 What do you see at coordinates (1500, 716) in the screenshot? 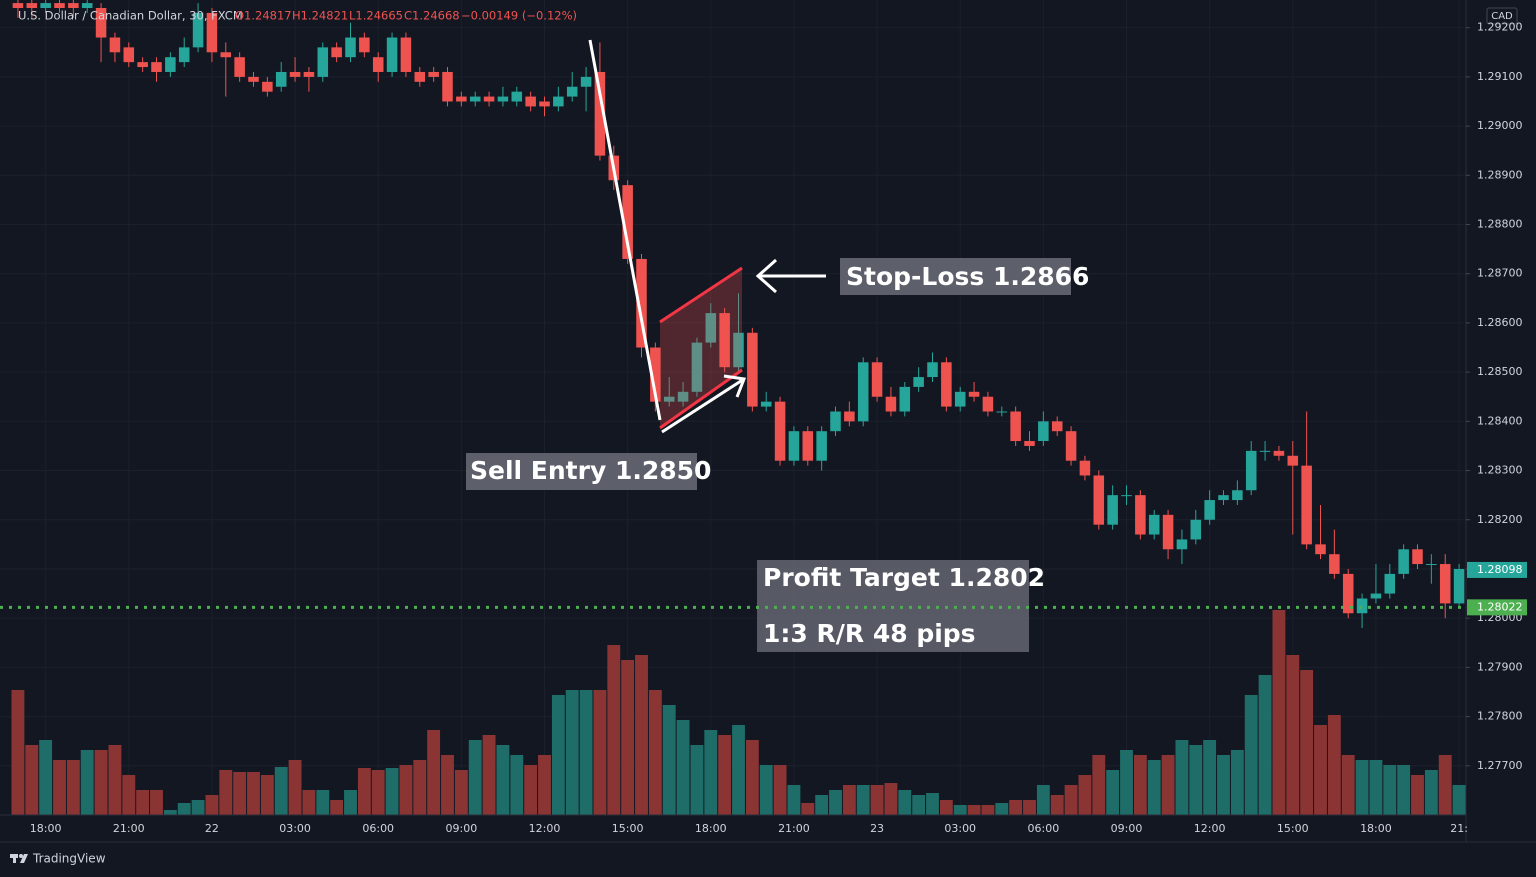
I see `y-tick-label: 1.27800` at bounding box center [1500, 716].